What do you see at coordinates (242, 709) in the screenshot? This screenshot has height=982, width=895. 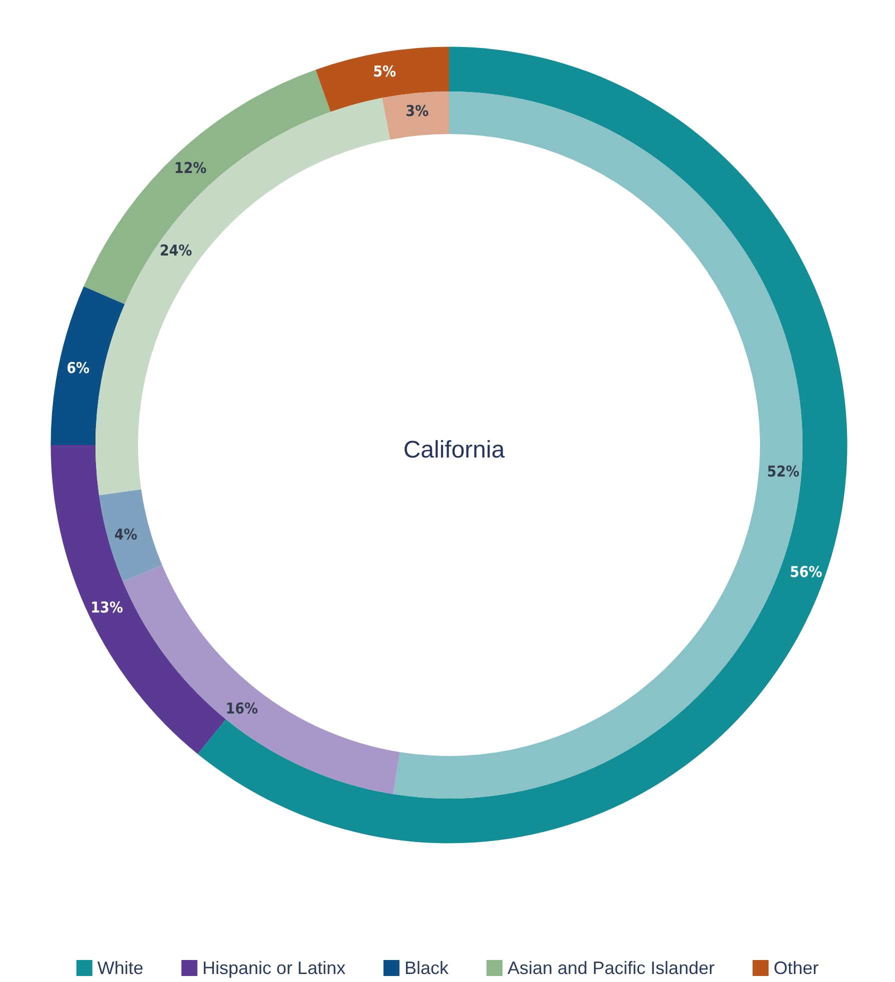 I see `data-label: 16%` at bounding box center [242, 709].